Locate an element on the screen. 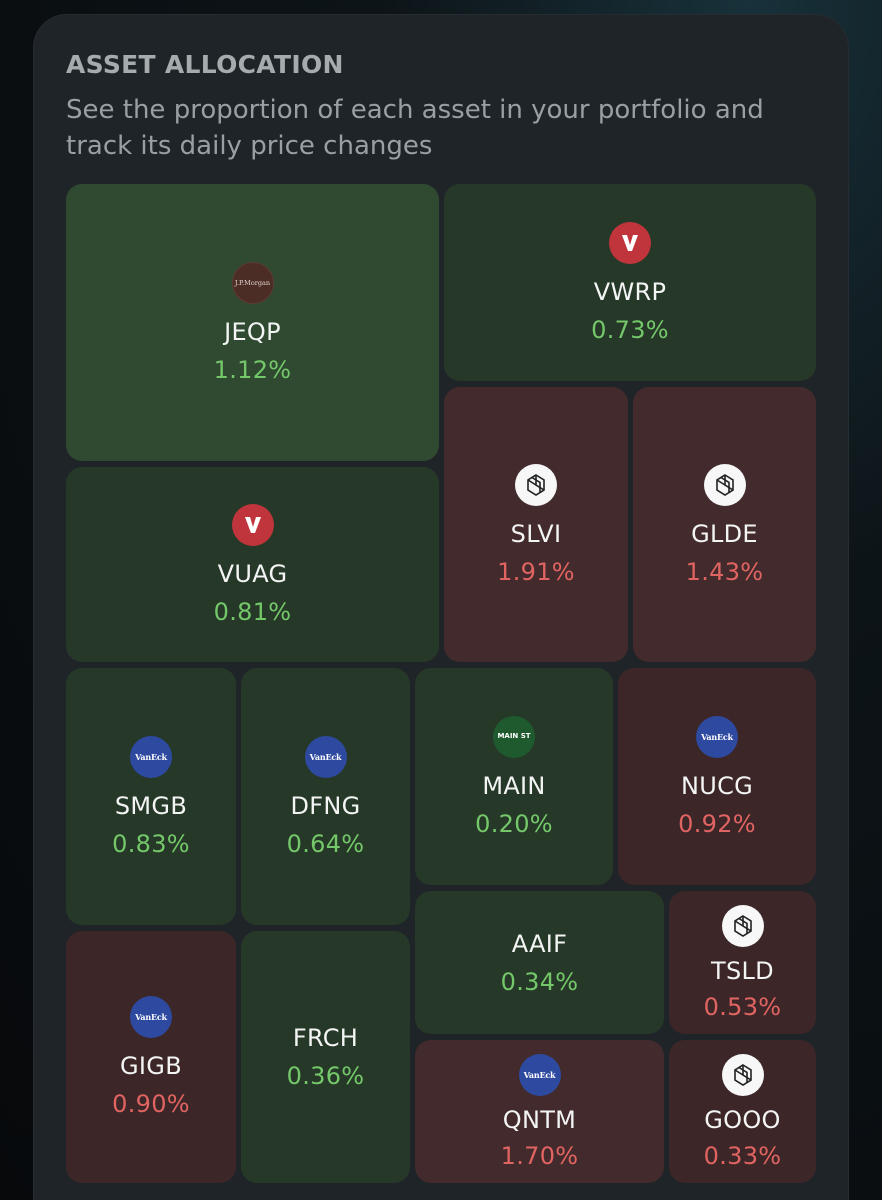 Image resolution: width=882 pixels, height=1200 pixels. ticker-label: JEQP is located at coordinates (252, 331).